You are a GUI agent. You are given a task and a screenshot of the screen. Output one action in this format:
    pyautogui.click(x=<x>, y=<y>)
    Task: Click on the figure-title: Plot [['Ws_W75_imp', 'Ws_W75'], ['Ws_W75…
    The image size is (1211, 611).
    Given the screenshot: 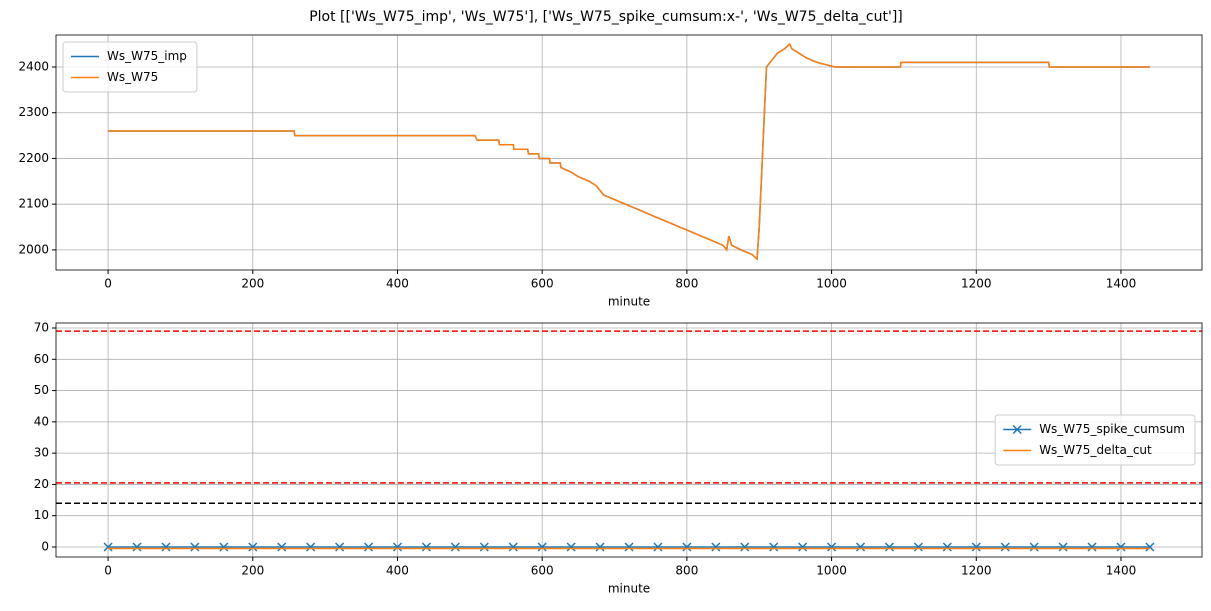 What is the action you would take?
    pyautogui.click(x=606, y=17)
    